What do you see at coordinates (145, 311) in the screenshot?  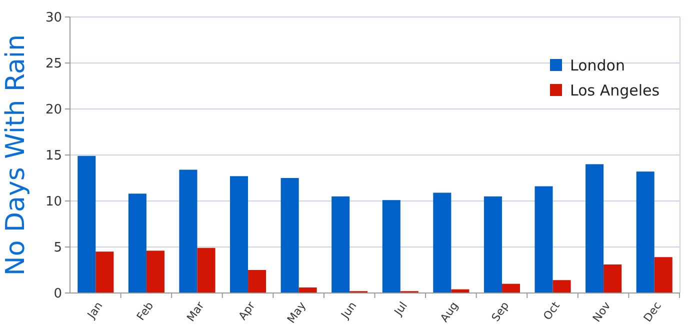 I see `x-tick-label: Feb` at bounding box center [145, 311].